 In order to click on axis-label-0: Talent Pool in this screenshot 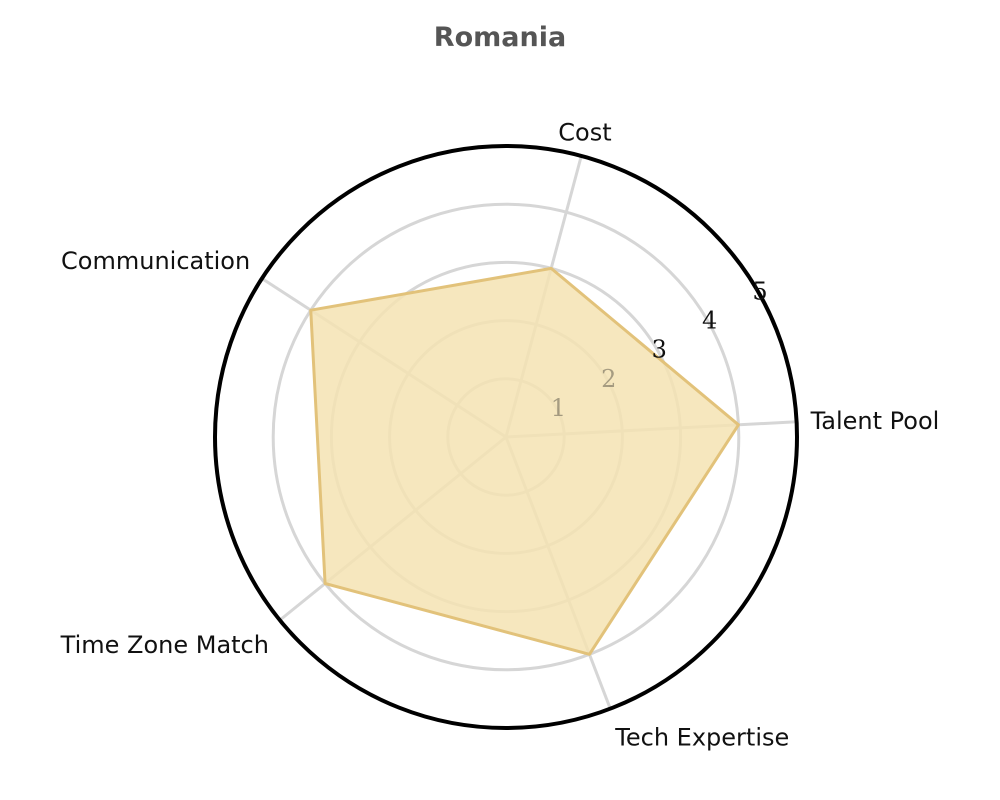, I will do `click(875, 421)`.